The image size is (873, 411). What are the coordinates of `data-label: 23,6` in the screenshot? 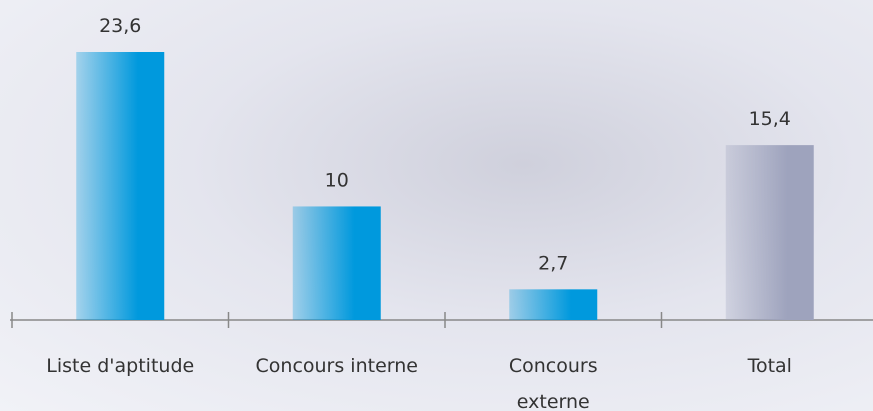 It's located at (120, 26).